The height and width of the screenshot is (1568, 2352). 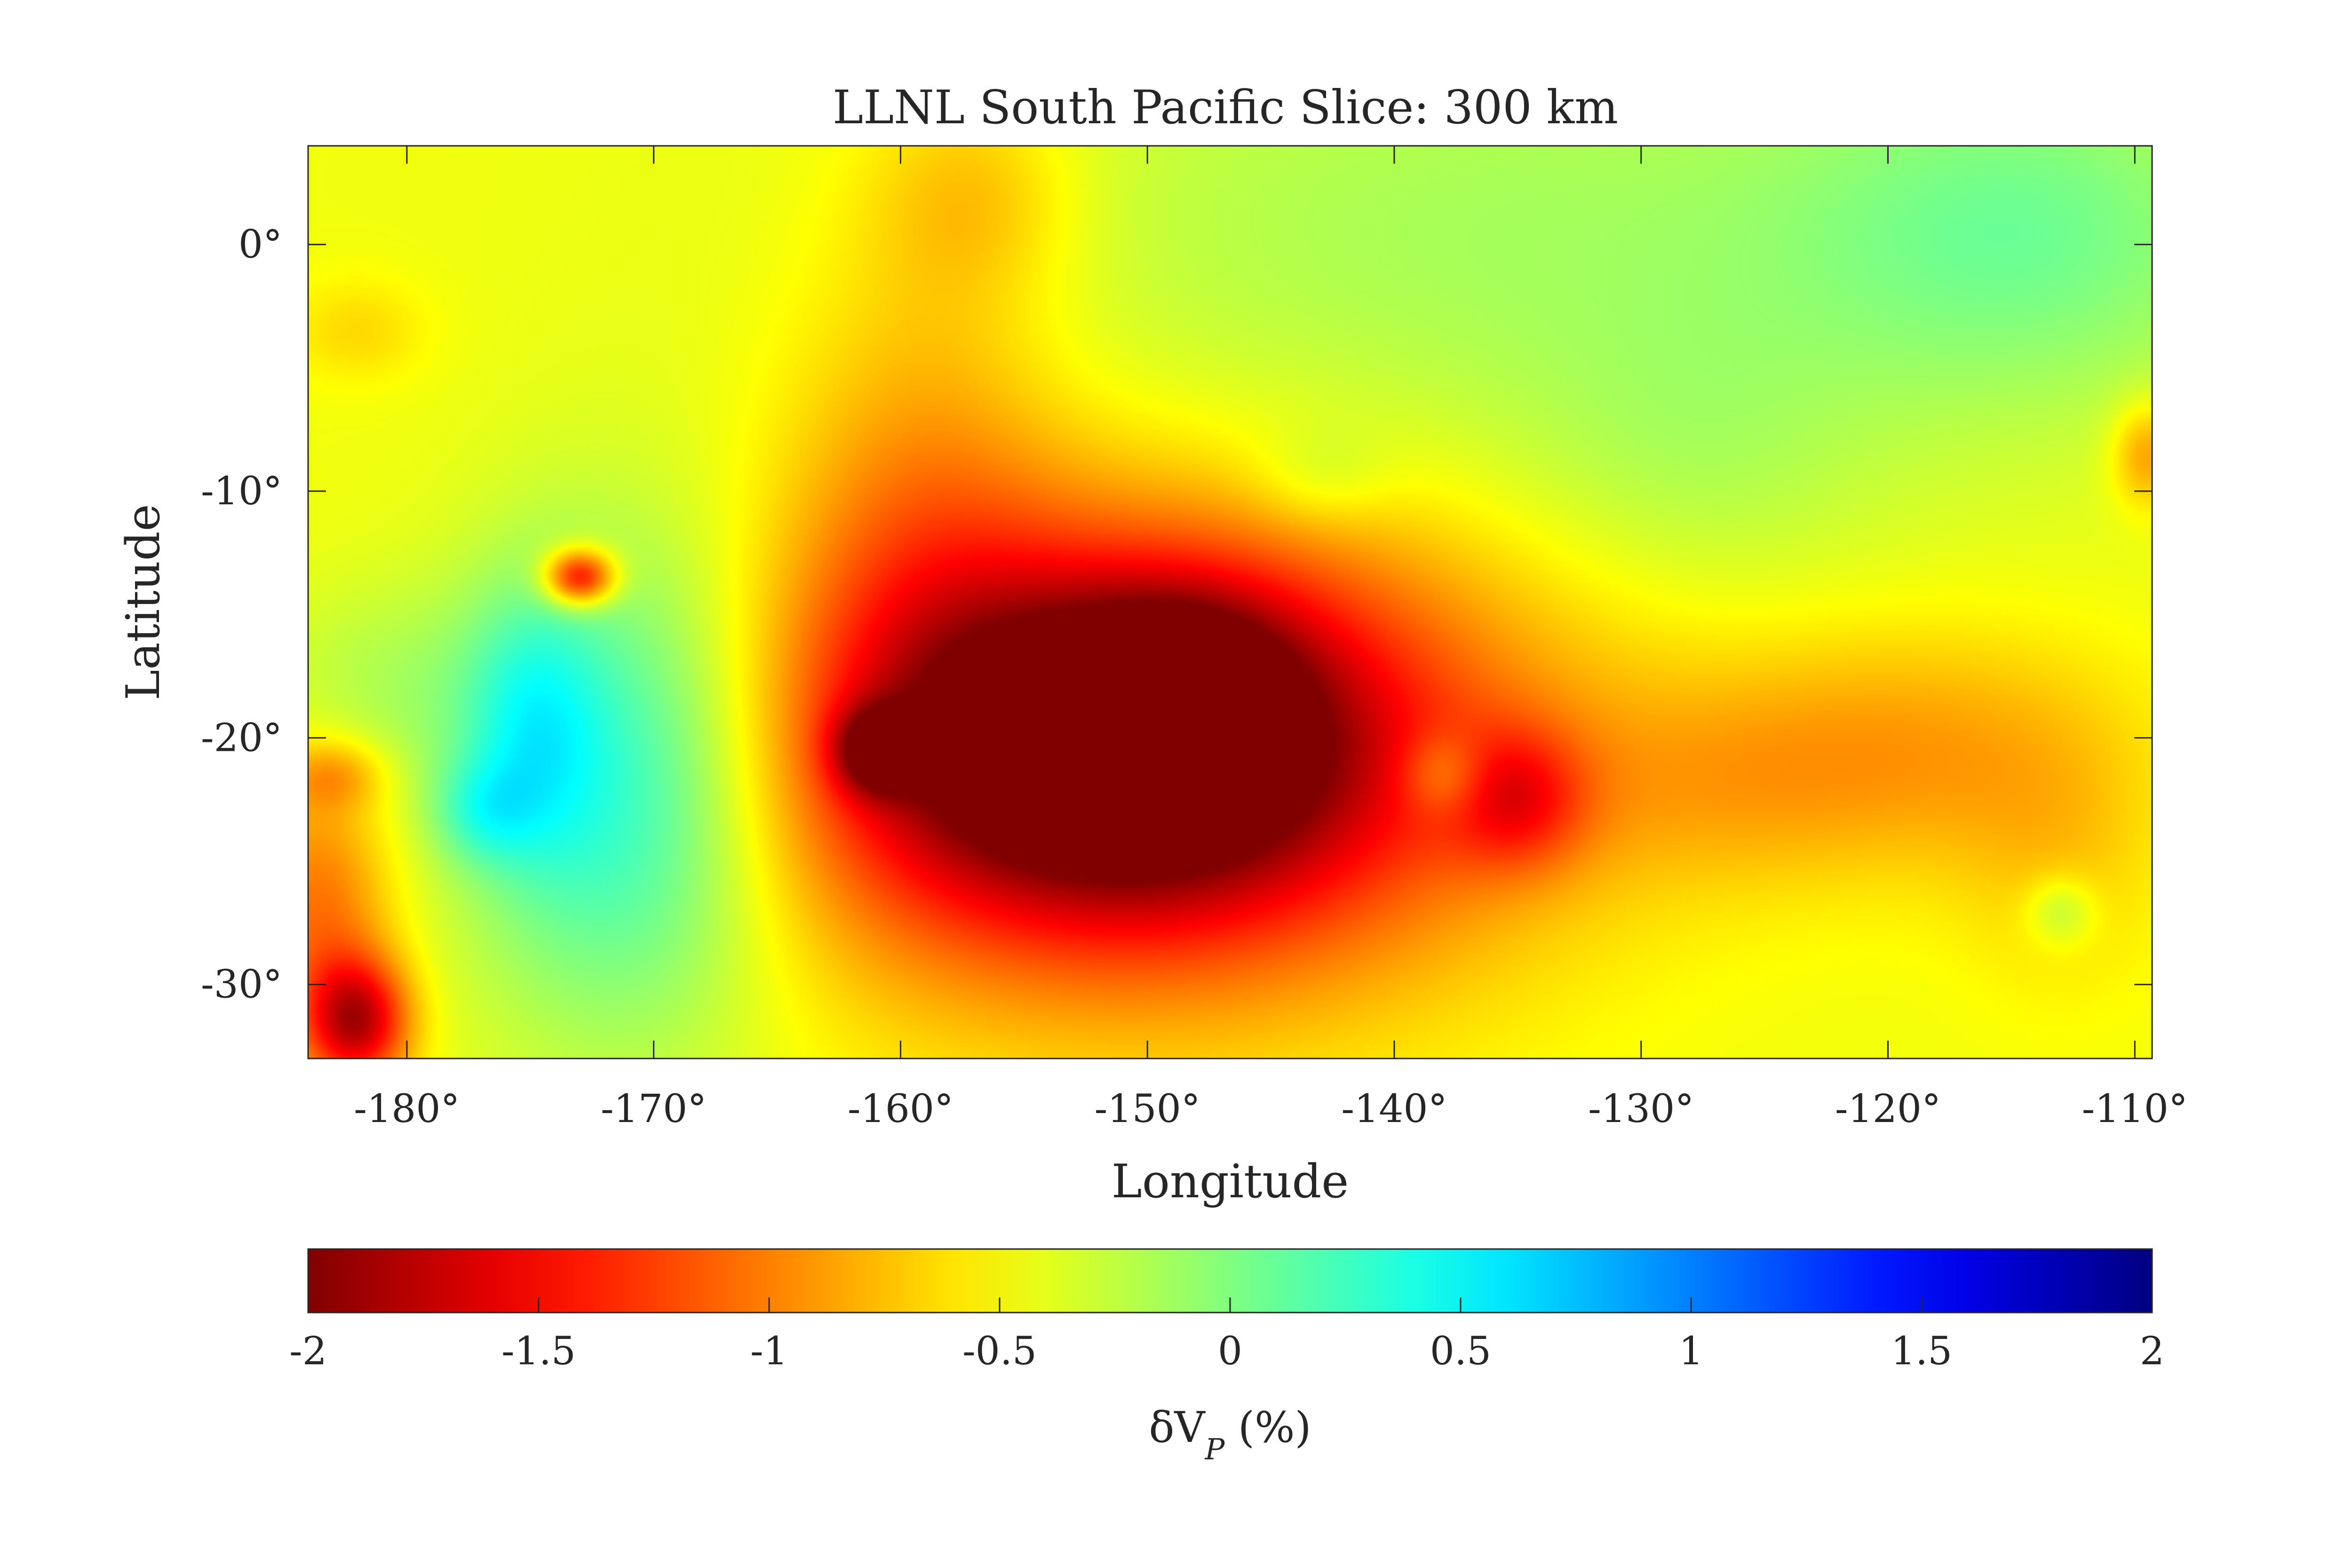 I want to click on colorbar: -2 -1.5 -1 -0.5 0 0.5 1 1.5 2 δVP (%), so click(x=1226, y=1357).